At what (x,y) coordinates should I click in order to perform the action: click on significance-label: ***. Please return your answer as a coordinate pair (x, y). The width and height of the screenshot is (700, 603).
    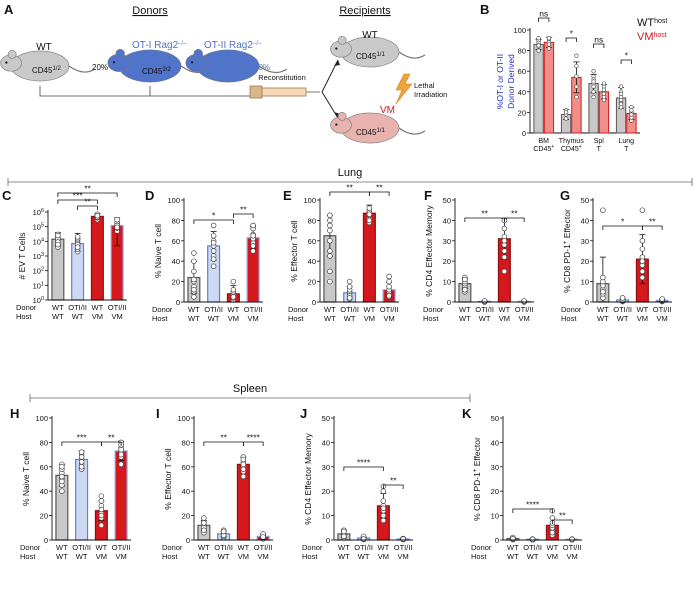
    Looking at the image, I should click on (78, 196).